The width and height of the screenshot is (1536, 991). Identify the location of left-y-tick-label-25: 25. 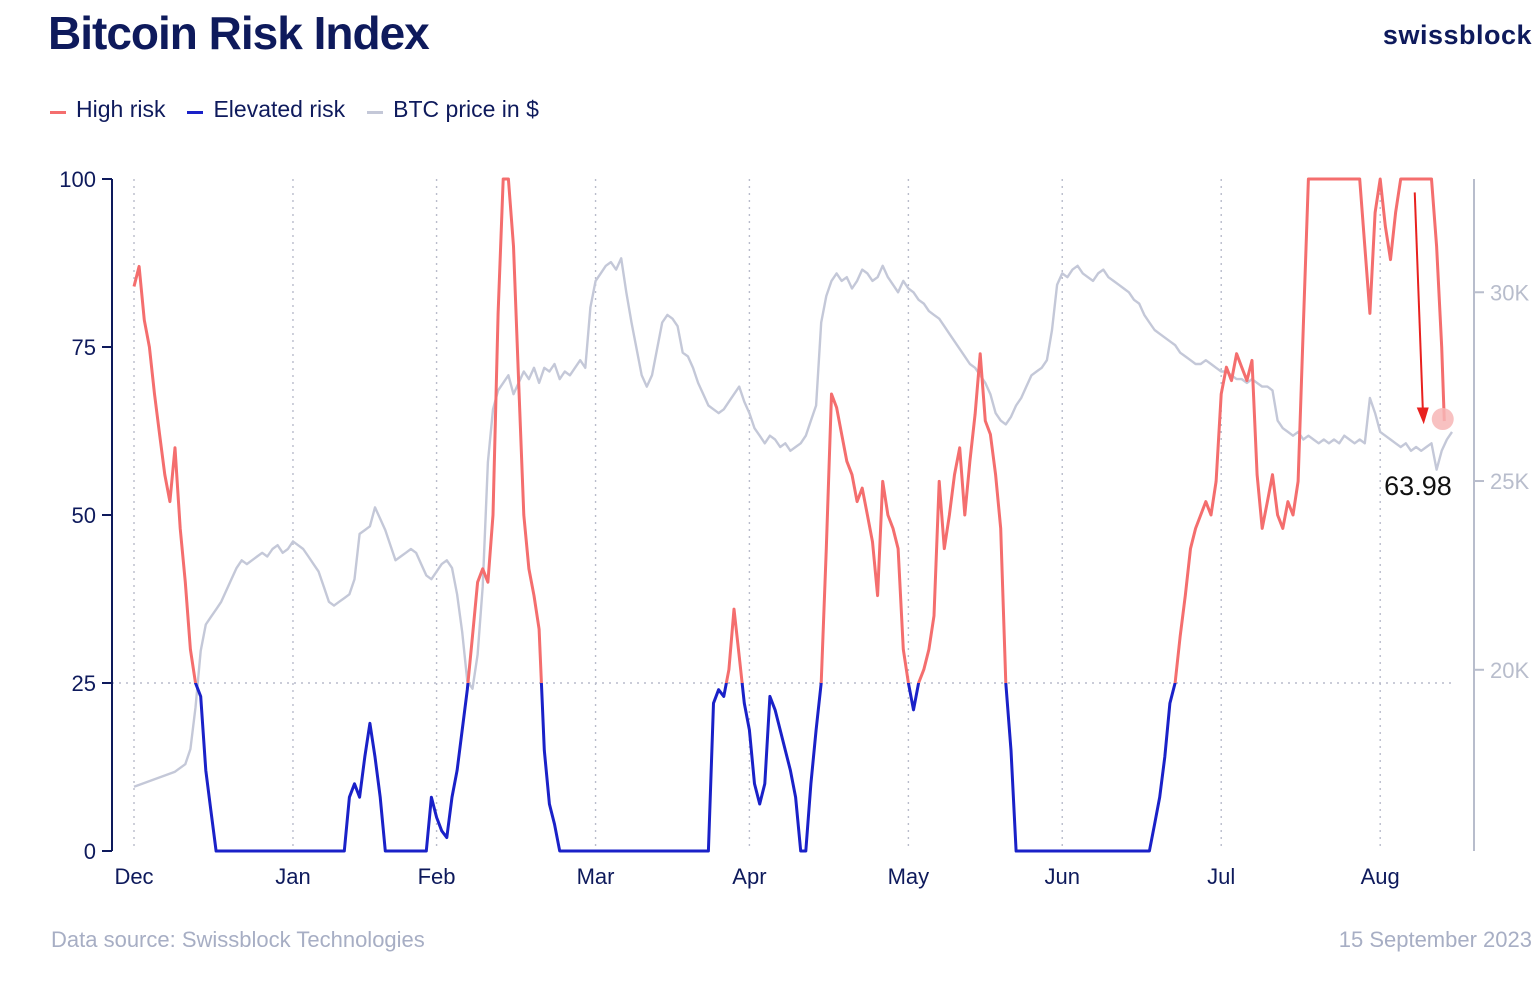
(84, 683).